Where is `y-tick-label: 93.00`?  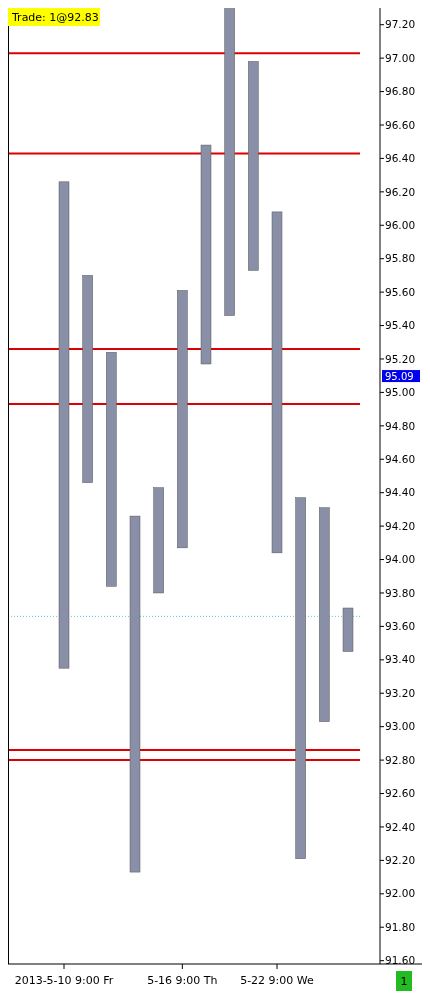 y-tick-label: 93.00 is located at coordinates (400, 726).